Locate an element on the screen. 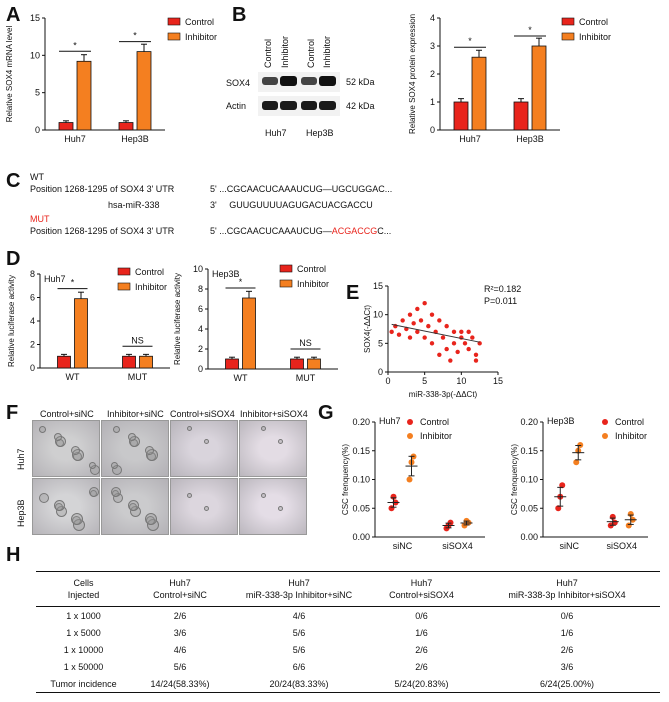 Image resolution: width=669 pixels, height=702 pixels. x-axis-label: miR-338-3p(-ΔΔCt) is located at coordinates (443, 394).